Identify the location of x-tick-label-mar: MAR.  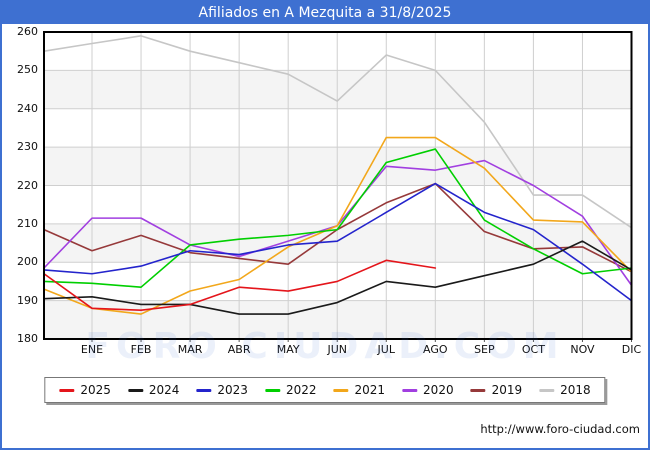
(190, 349).